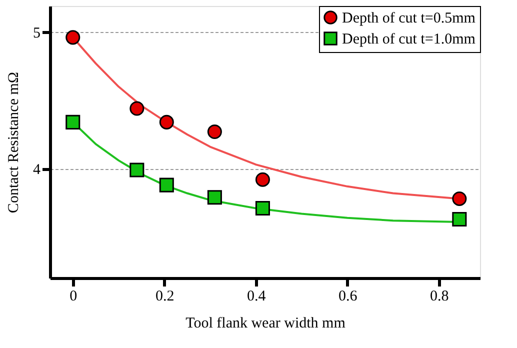 This screenshot has height=348, width=517. Describe the element at coordinates (409, 18) in the screenshot. I see `legend-label: Depth of cut t=0.5mm` at that location.